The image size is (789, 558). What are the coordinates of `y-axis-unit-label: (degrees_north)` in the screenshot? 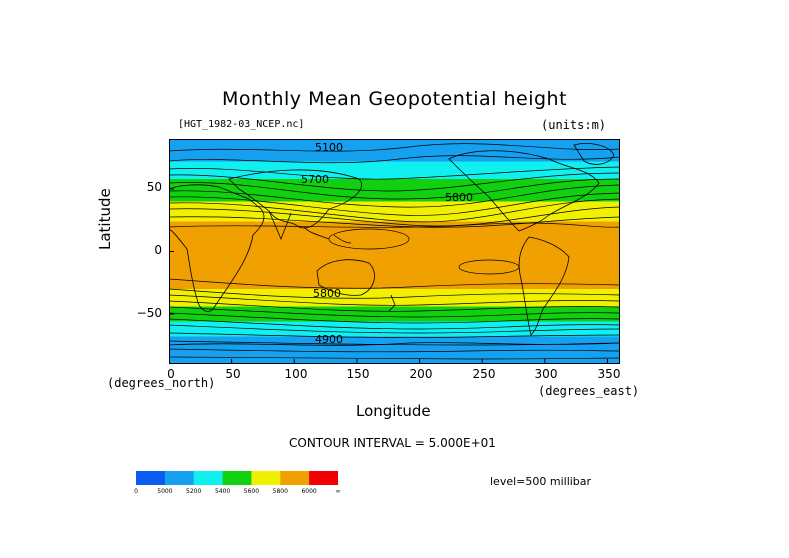 It's located at (161, 383).